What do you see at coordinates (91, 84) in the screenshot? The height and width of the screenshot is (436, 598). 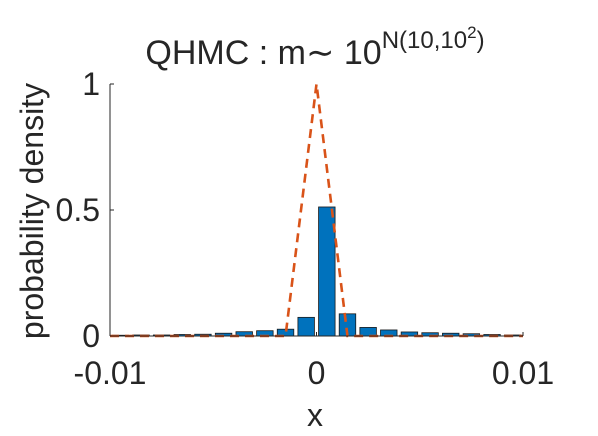 I see `y-tick-label: 1` at bounding box center [91, 84].